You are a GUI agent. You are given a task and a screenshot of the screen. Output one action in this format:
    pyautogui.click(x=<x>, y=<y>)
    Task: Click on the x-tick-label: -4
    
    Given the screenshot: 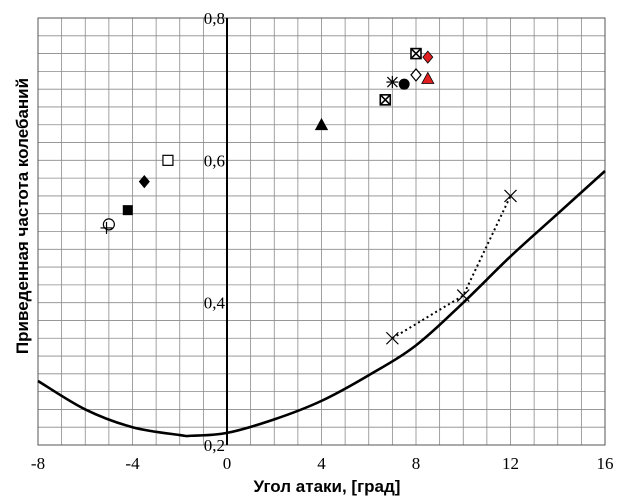 What is the action you would take?
    pyautogui.click(x=132, y=463)
    